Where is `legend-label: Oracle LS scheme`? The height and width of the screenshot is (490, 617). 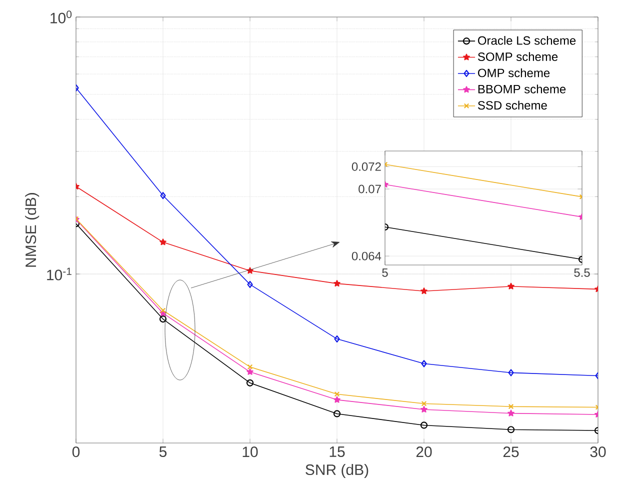
legend-label: Oracle LS scheme is located at coordinates (527, 40).